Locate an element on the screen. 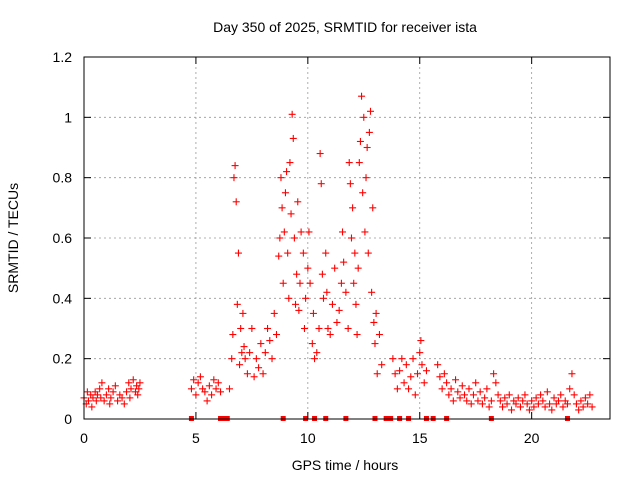 The width and height of the screenshot is (640, 480). x-tick-label: 20 is located at coordinates (532, 438).